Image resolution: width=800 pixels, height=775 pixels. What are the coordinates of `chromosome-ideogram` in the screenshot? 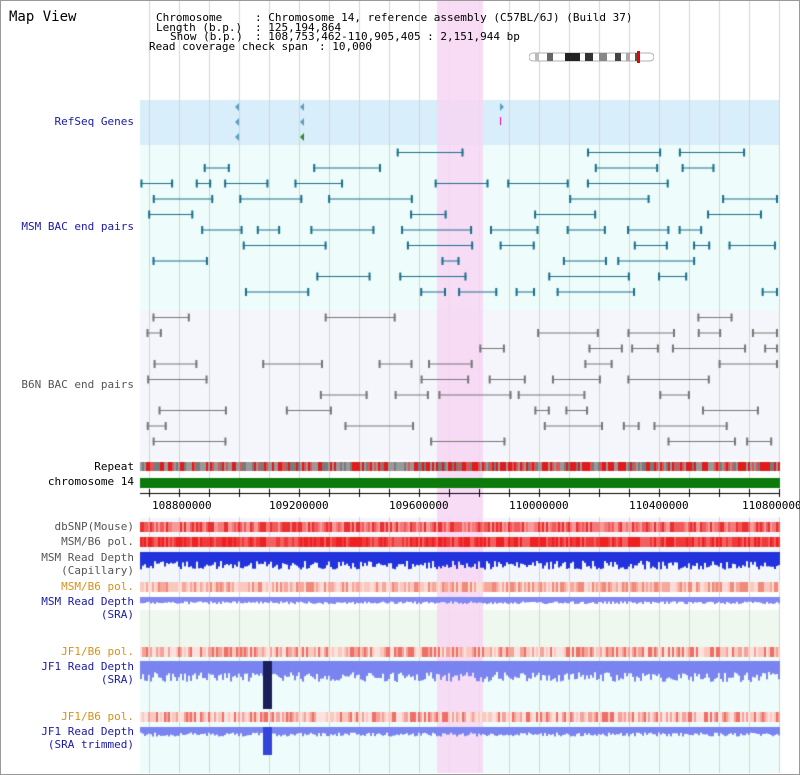 It's located at (591, 57).